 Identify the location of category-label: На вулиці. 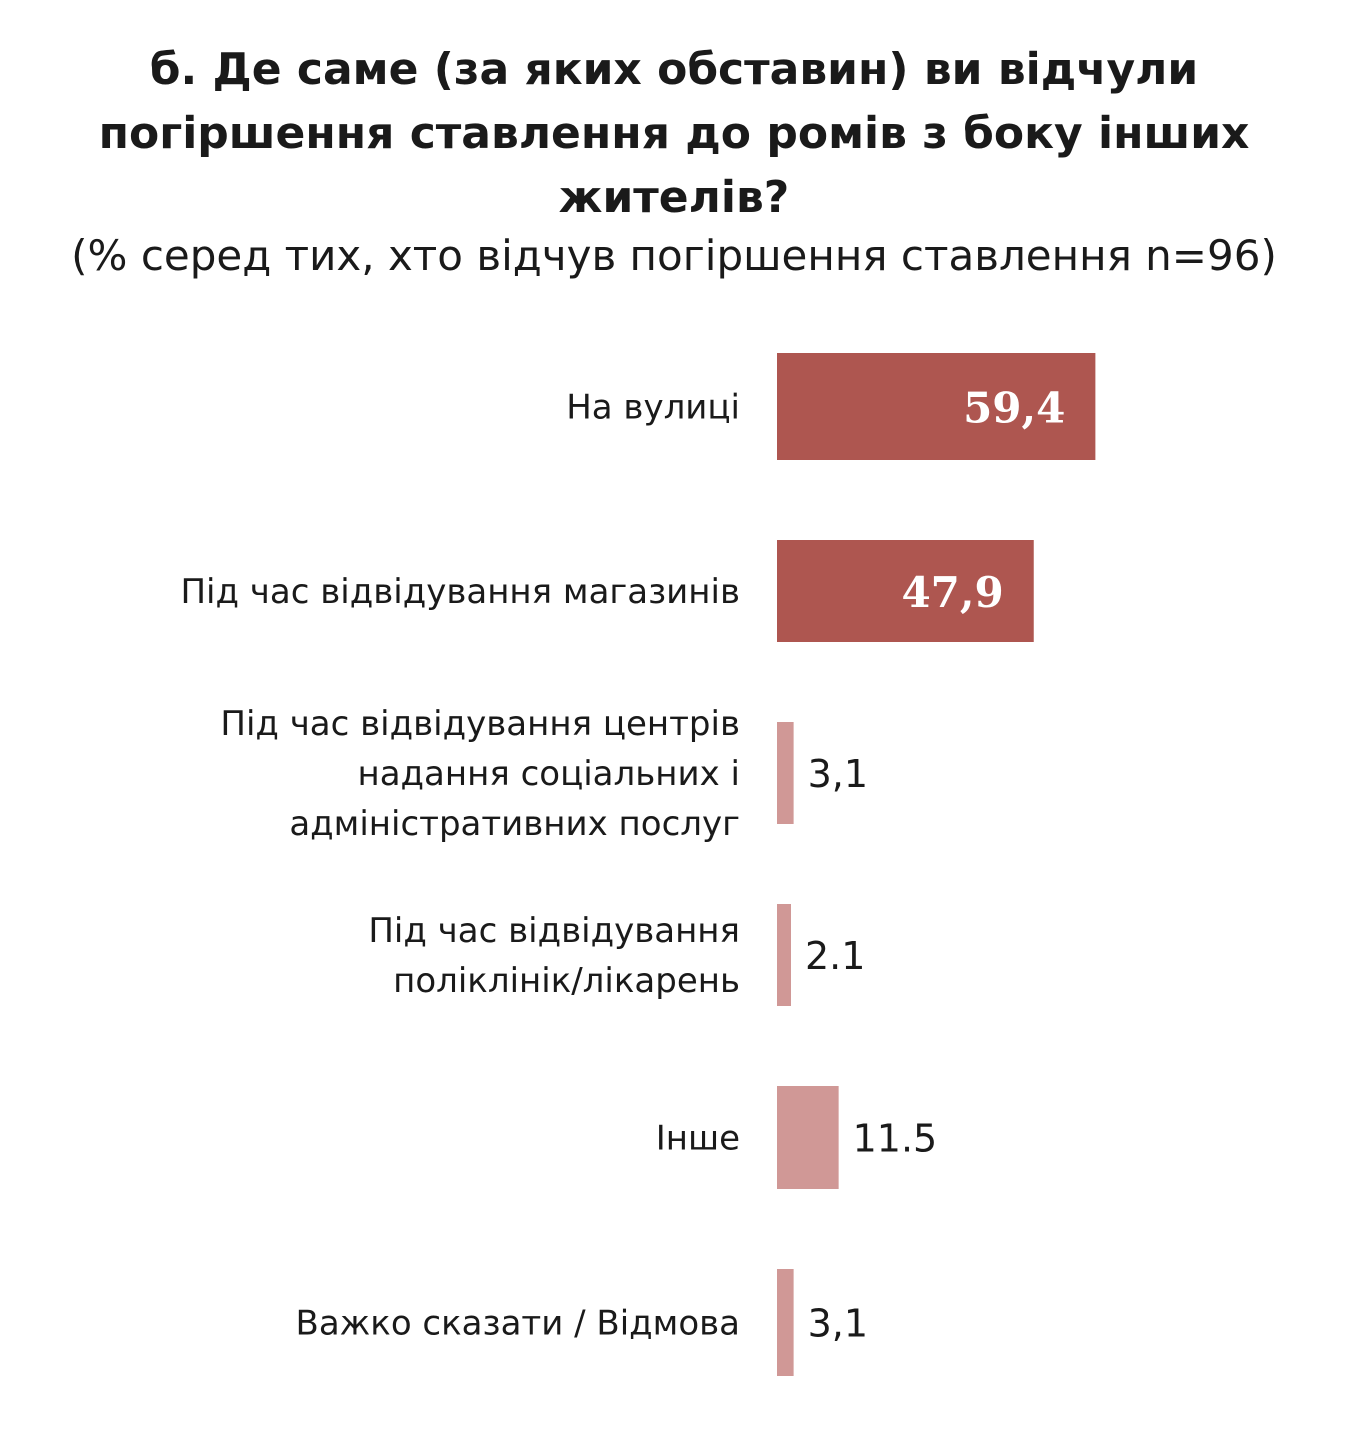
(653, 408).